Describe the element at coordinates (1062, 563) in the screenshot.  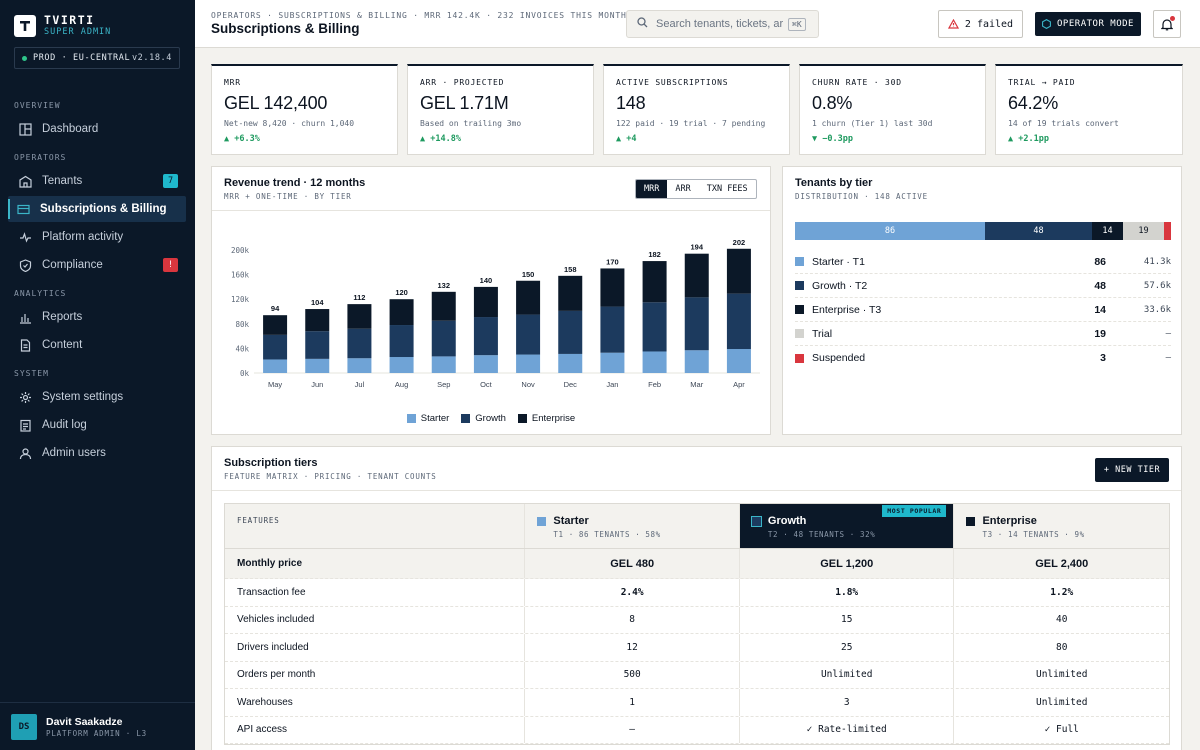
I see `table-cell: GEL 2,400` at that location.